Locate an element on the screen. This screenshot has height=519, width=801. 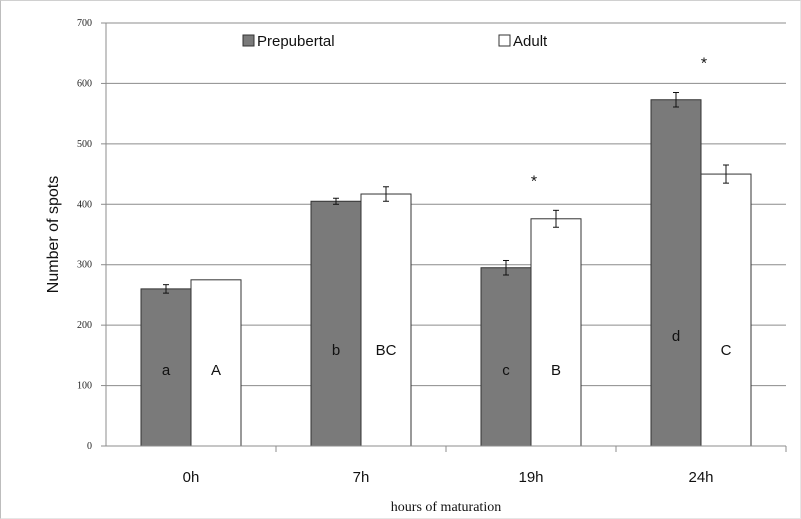
y-tick-label-700: 700 is located at coordinates (84, 23).